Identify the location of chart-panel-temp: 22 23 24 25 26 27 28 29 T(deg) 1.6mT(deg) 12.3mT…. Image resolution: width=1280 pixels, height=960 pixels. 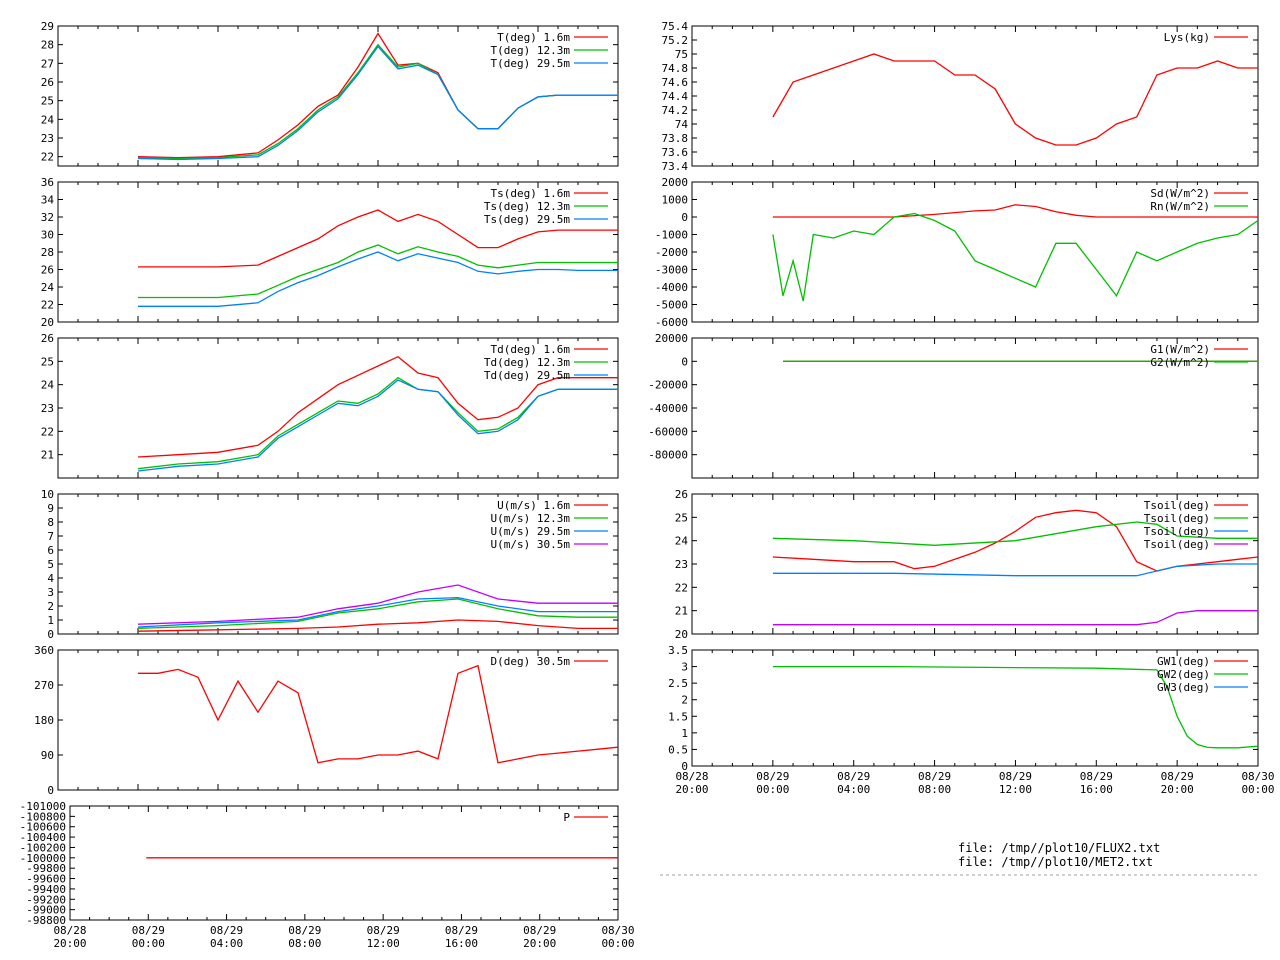
(330, 93).